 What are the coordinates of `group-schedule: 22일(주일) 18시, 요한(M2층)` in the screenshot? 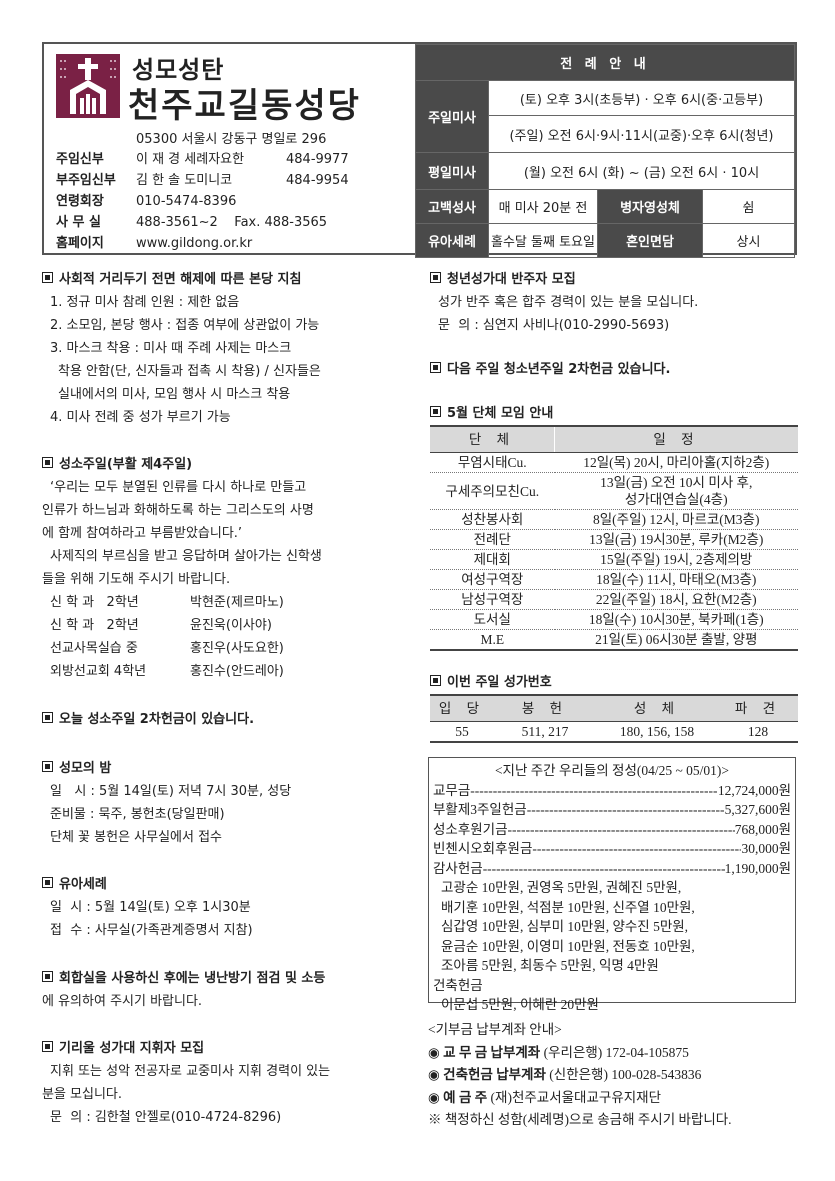 It's located at (676, 599).